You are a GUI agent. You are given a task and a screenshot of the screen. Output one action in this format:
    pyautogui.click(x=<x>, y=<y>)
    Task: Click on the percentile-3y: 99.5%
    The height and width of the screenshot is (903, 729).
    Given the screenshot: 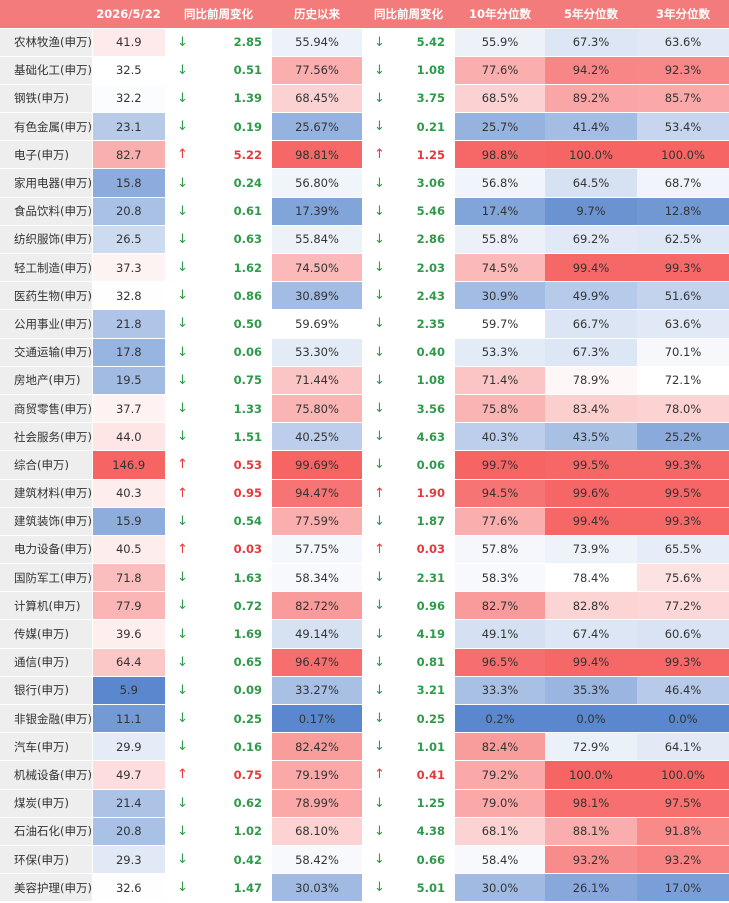 What is the action you would take?
    pyautogui.click(x=683, y=493)
    